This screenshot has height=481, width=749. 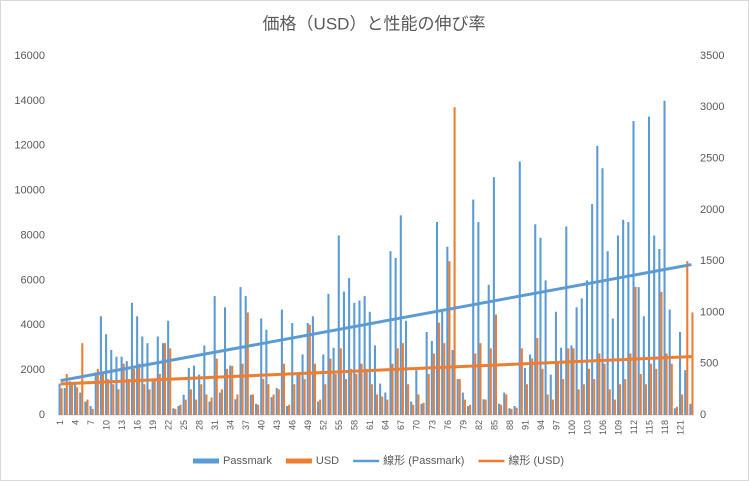 What do you see at coordinates (327, 461) in the screenshot?
I see `legend-label: USD` at bounding box center [327, 461].